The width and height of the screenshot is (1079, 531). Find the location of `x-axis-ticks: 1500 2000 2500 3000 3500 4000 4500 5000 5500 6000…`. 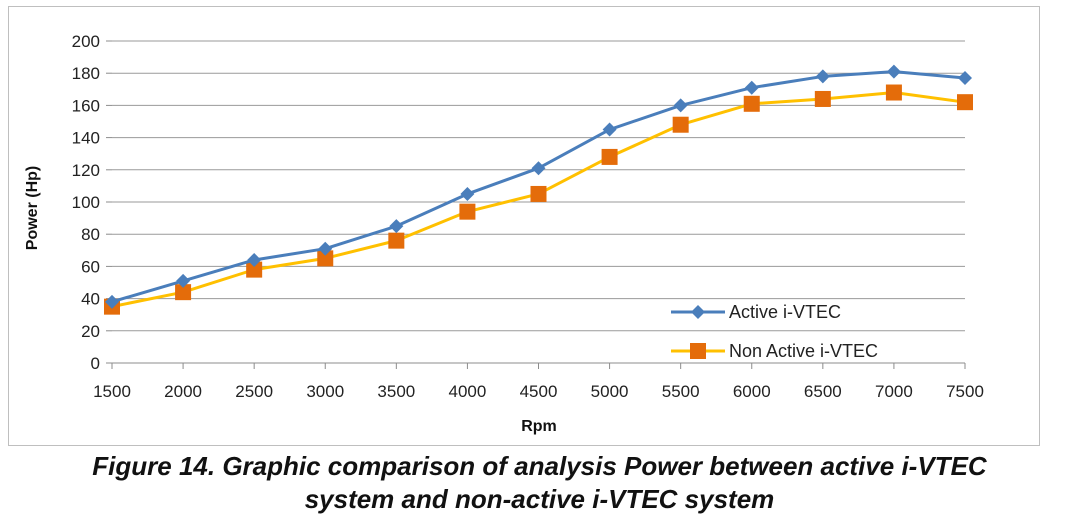

x-axis-ticks: 1500 2000 2500 3000 3500 4000 4500 5000 5500 6000… is located at coordinates (538, 382).